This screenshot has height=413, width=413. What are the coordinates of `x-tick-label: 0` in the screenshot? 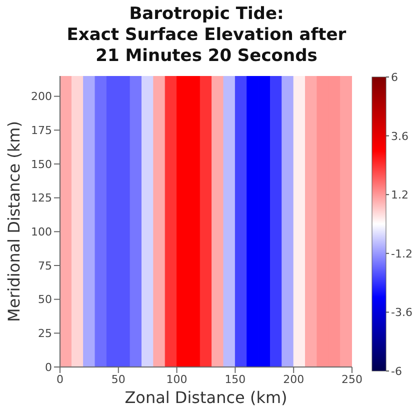 It's located at (60, 379).